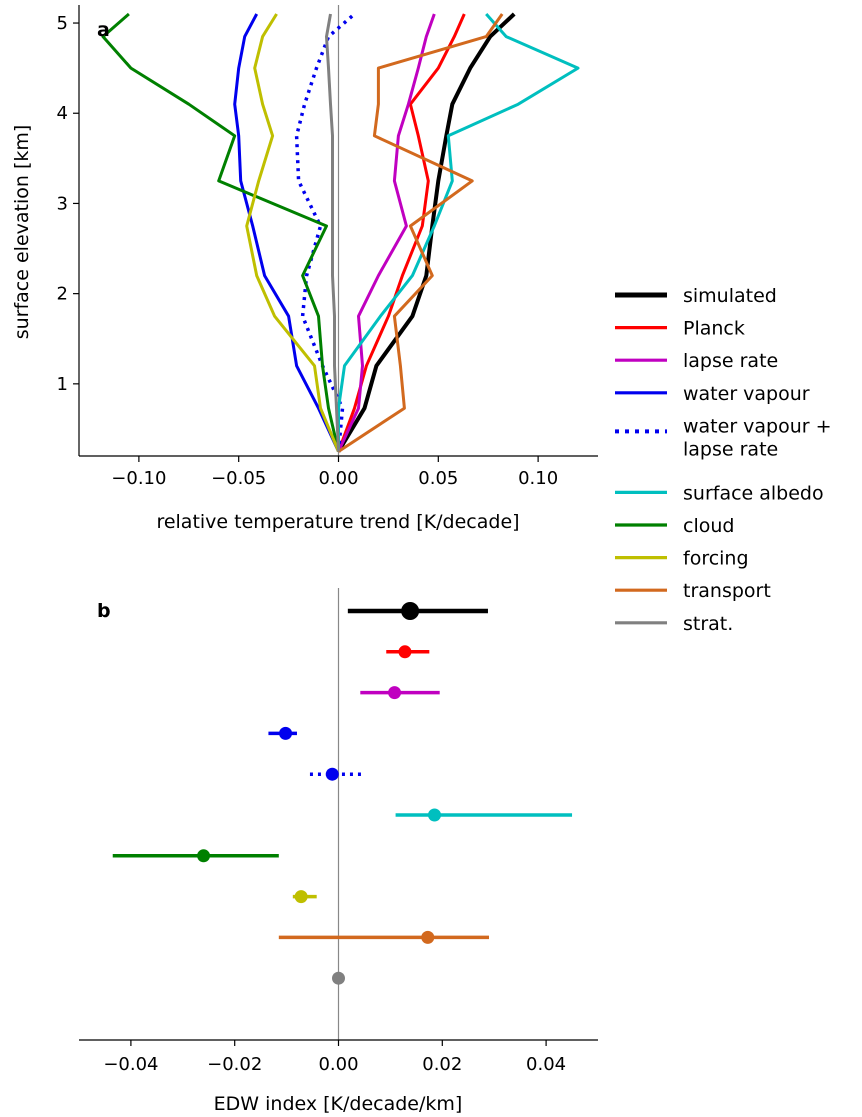  I want to click on legend-label-line2: lapse rate, so click(730, 449).